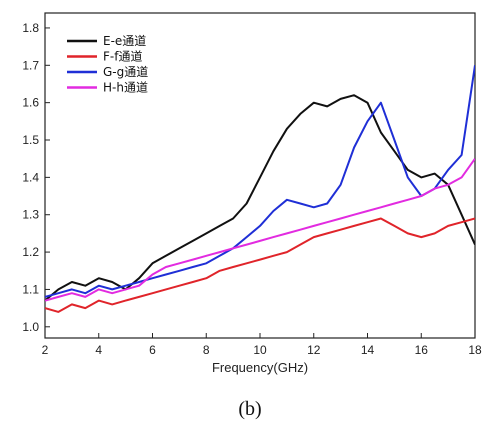 This screenshot has width=500, height=441. I want to click on y-tick-label: 1.2, so click(30, 252).